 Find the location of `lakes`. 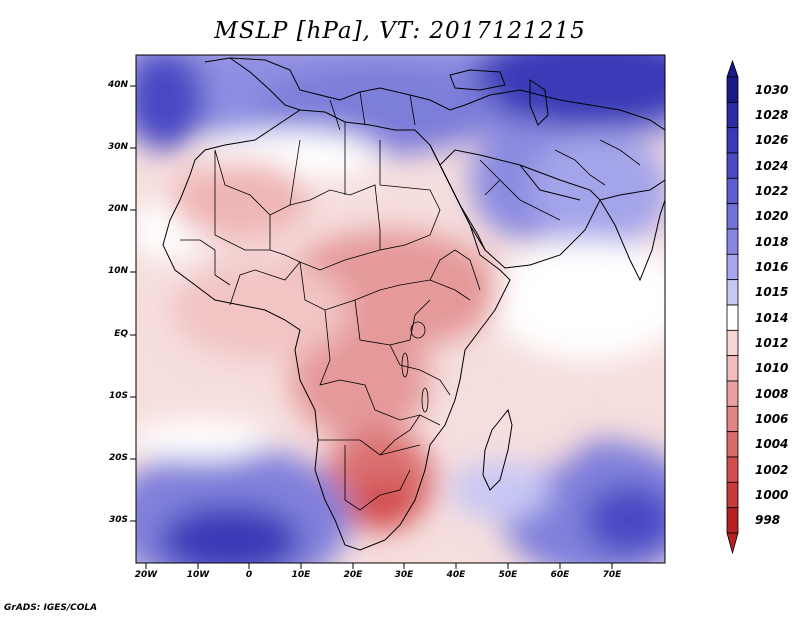

lakes is located at coordinates (415, 367).